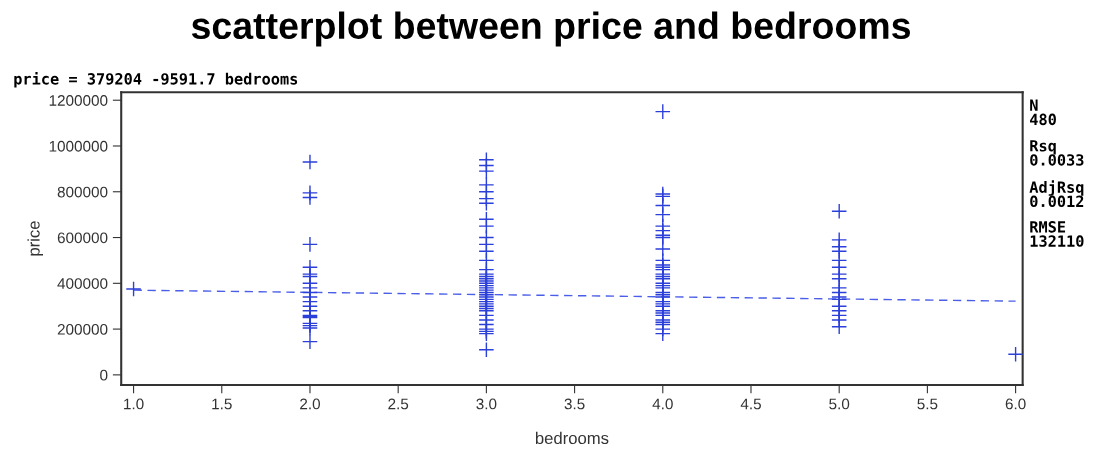 This screenshot has height=461, width=1102. I want to click on x-tick-label: 6.0, so click(1015, 404).